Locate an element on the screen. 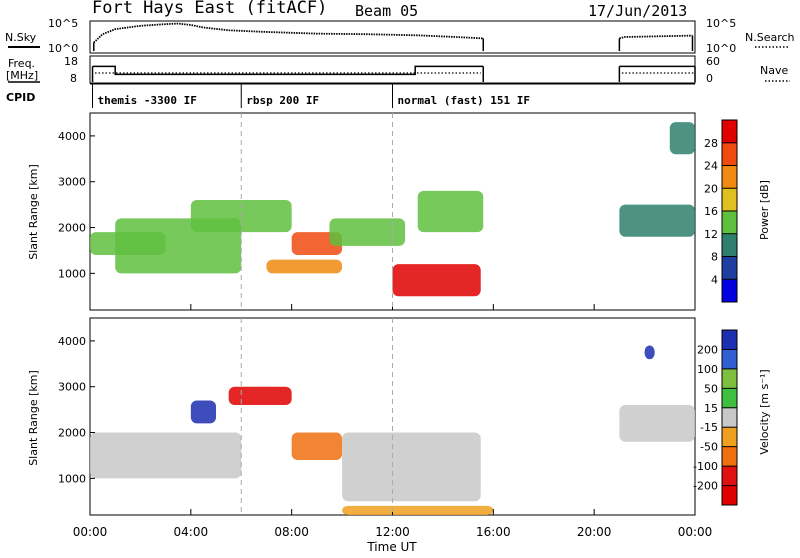 This screenshot has height=558, width=800. power-y-axis: 1000 2000 3000 4000 is located at coordinates (76, 205).